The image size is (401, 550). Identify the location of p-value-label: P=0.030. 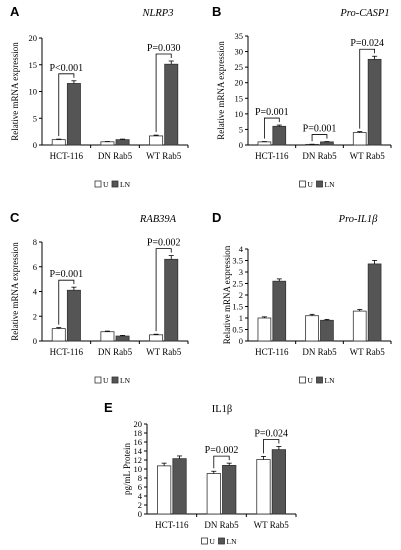
(164, 48).